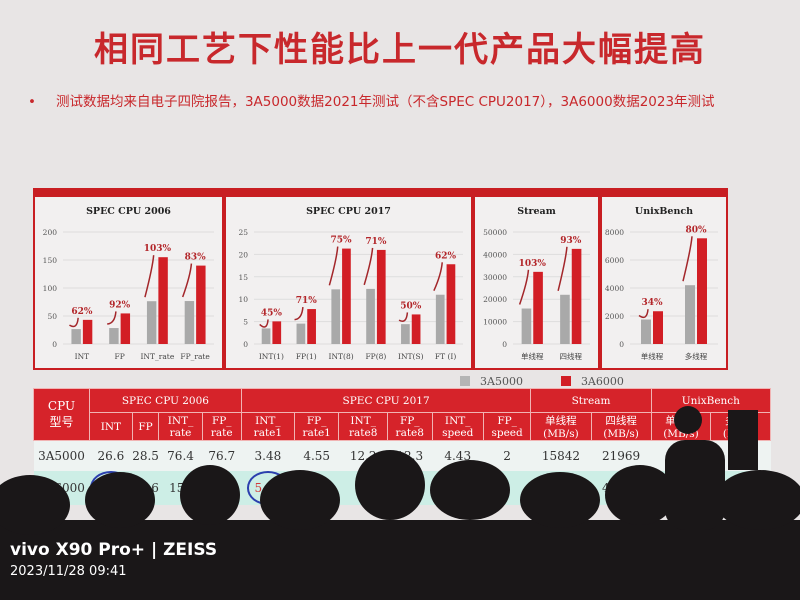 This screenshot has width=800, height=600. What do you see at coordinates (542, 381) in the screenshot?
I see `legend: 3A5000 3A6000` at bounding box center [542, 381].